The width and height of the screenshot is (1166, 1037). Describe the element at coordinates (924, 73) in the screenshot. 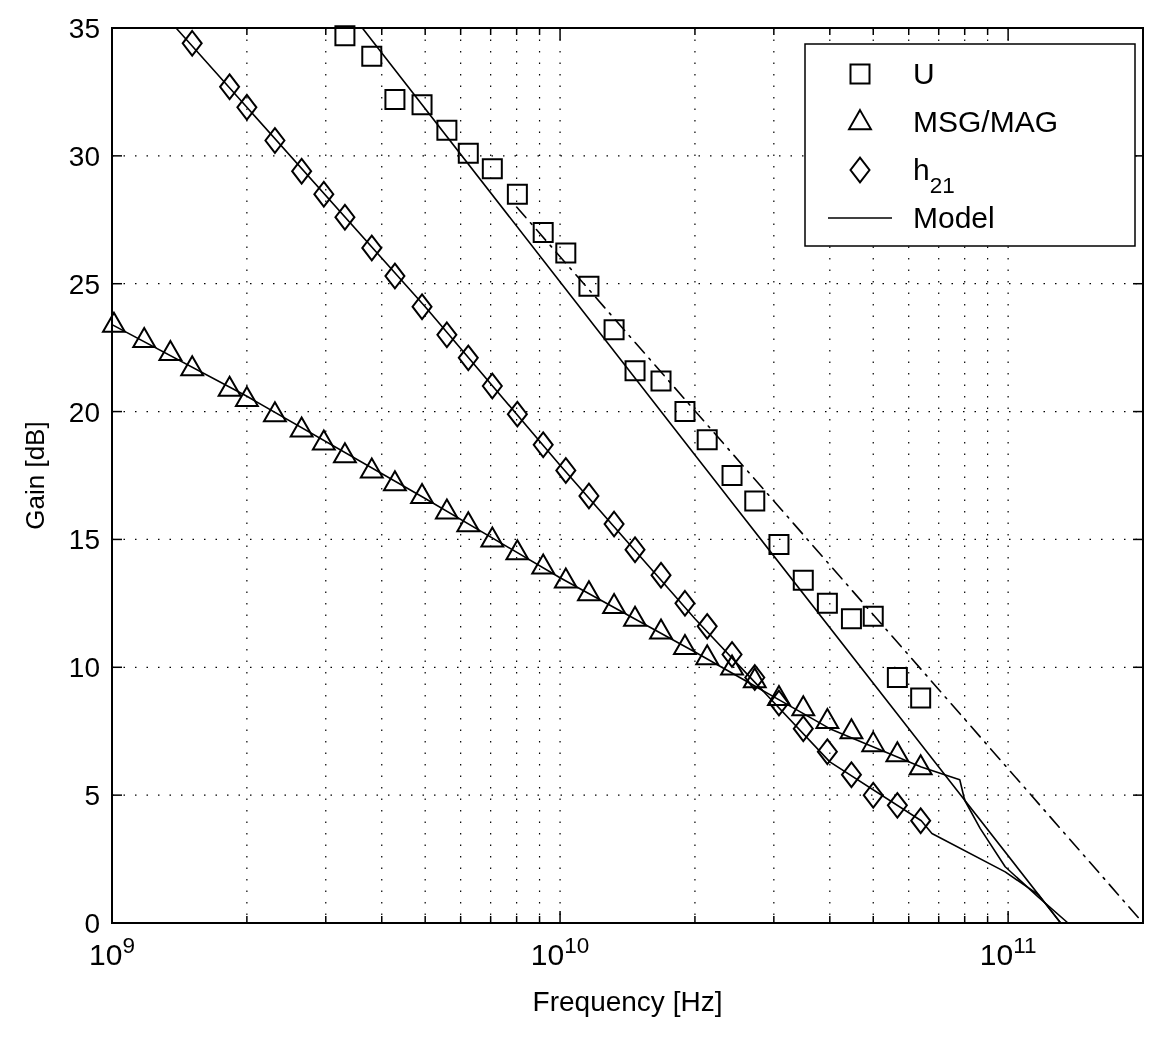

I see `legend-label: U` at that location.